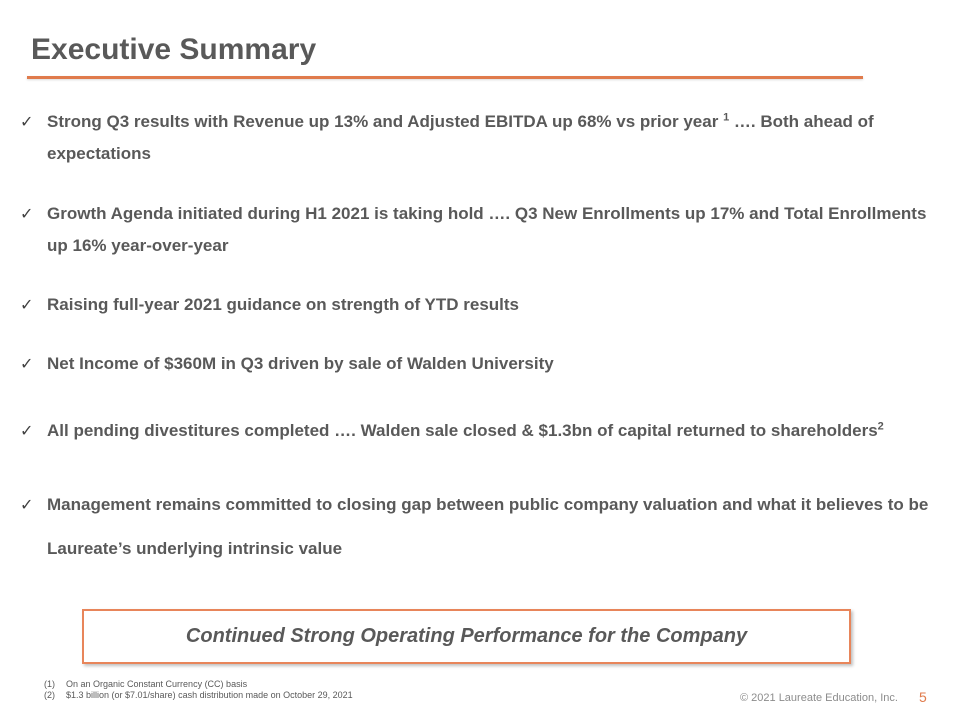 This screenshot has height=720, width=960. Describe the element at coordinates (726, 117) in the screenshot. I see `footnote-ref: 1` at that location.